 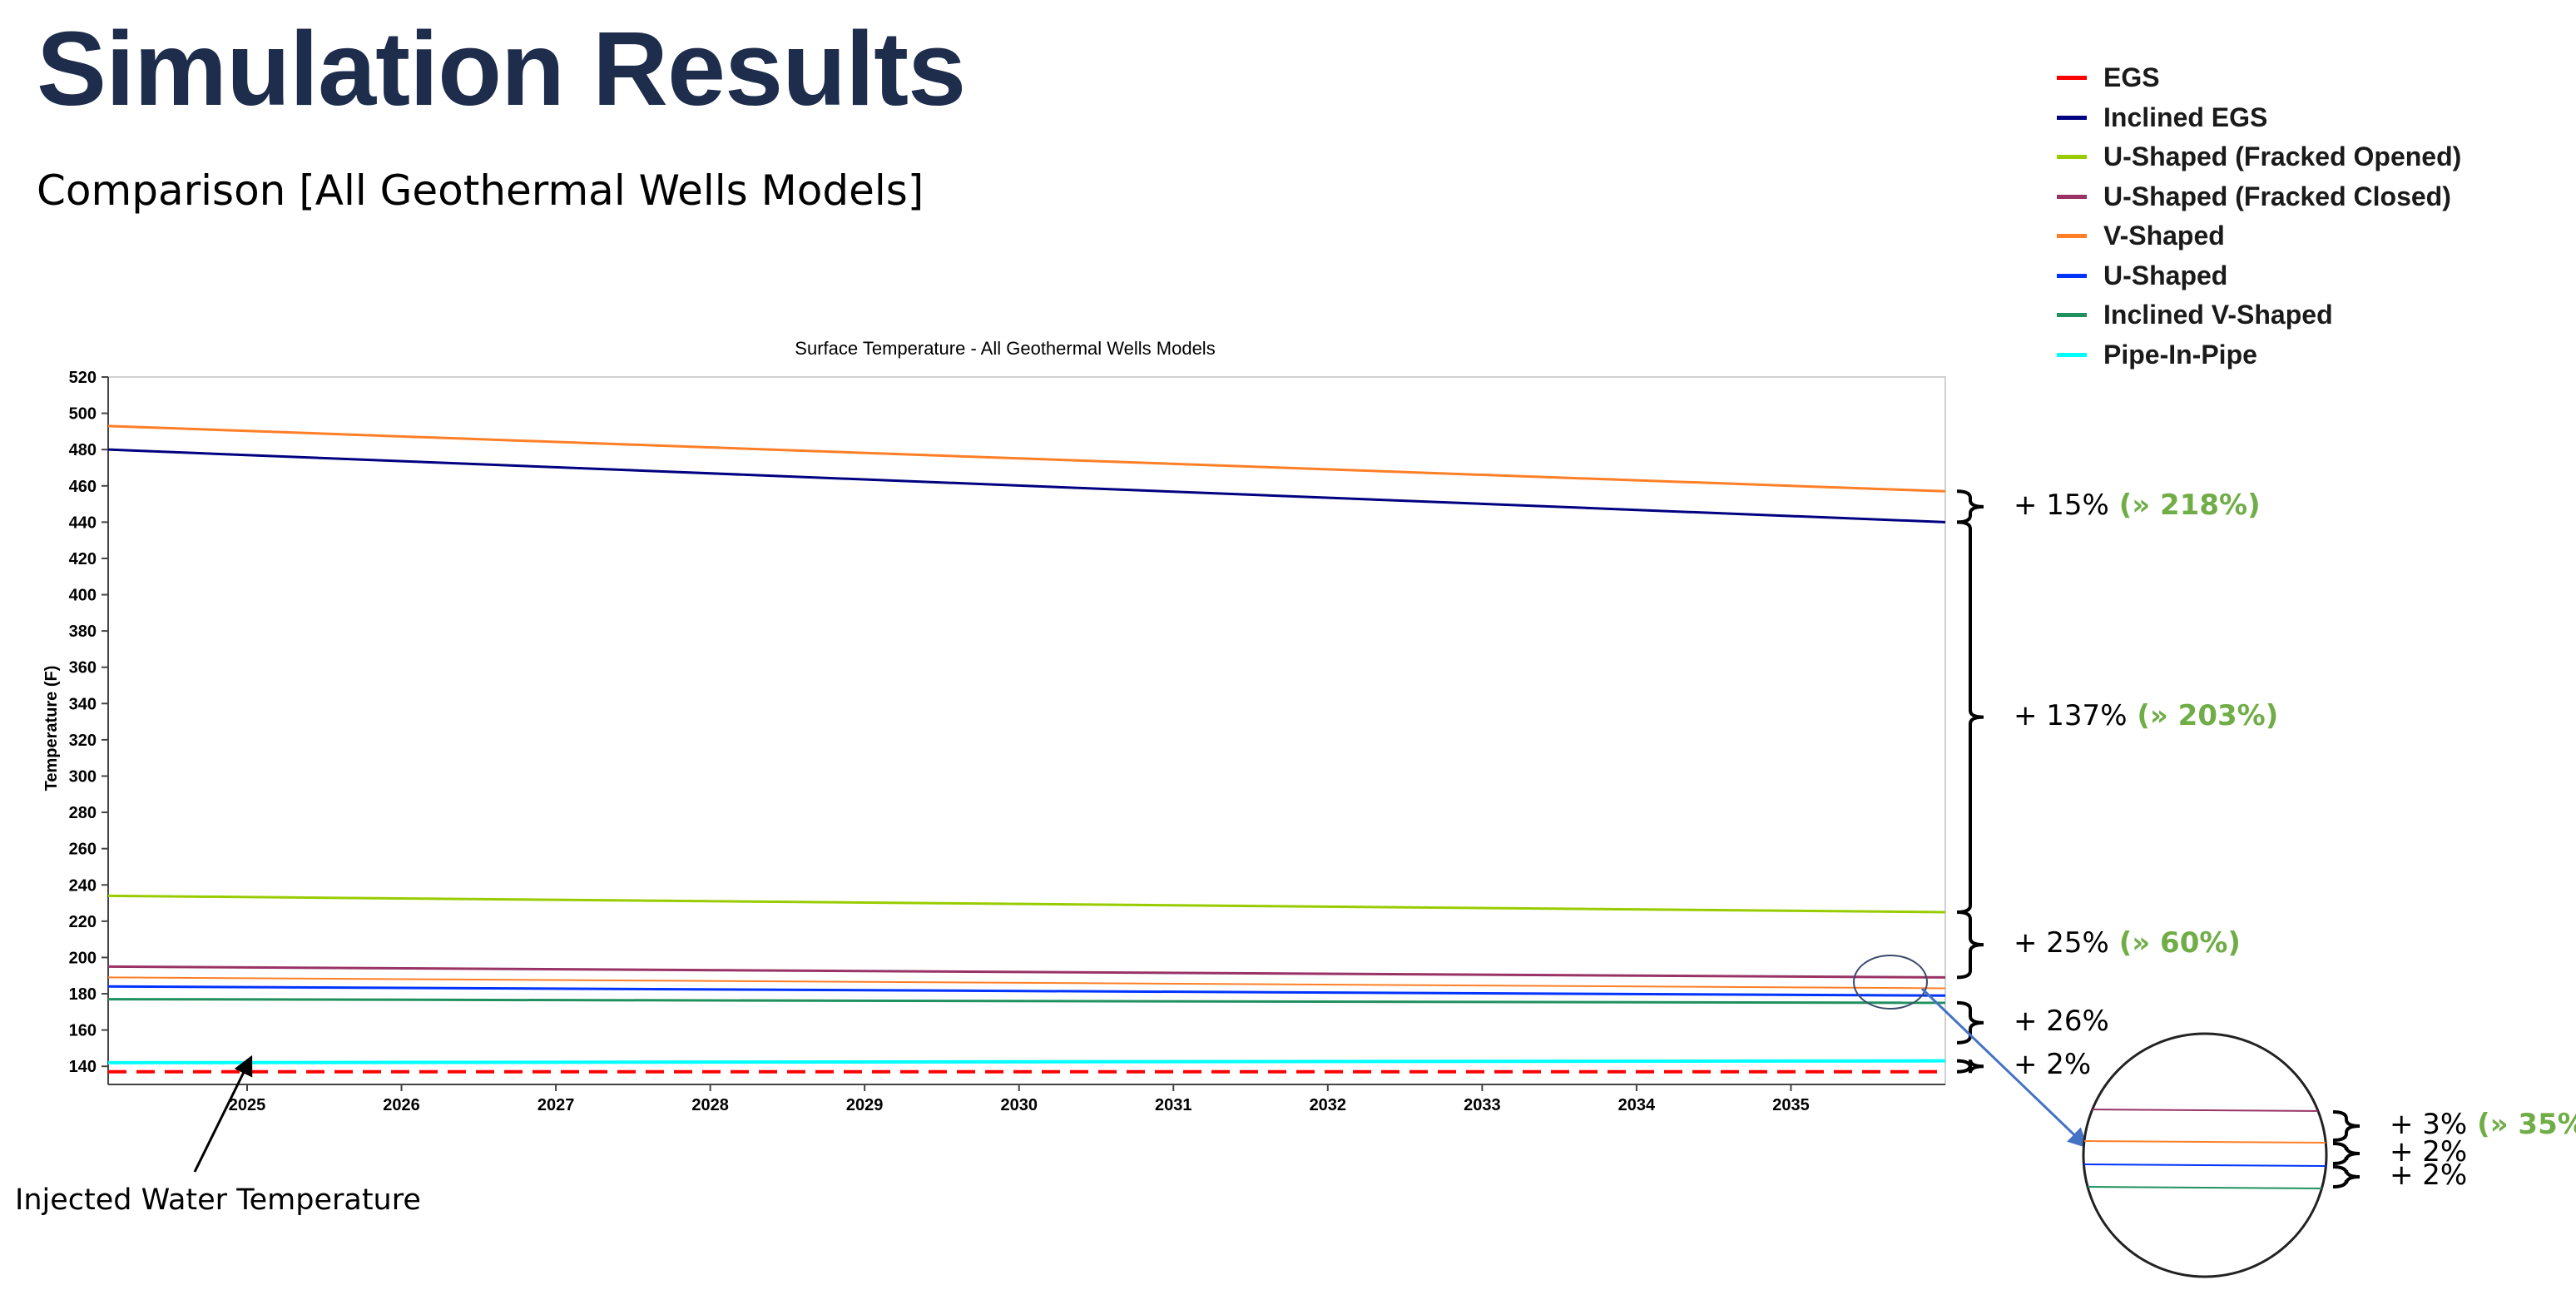 What do you see at coordinates (83, 632) in the screenshot?
I see `y-tick-label: 380` at bounding box center [83, 632].